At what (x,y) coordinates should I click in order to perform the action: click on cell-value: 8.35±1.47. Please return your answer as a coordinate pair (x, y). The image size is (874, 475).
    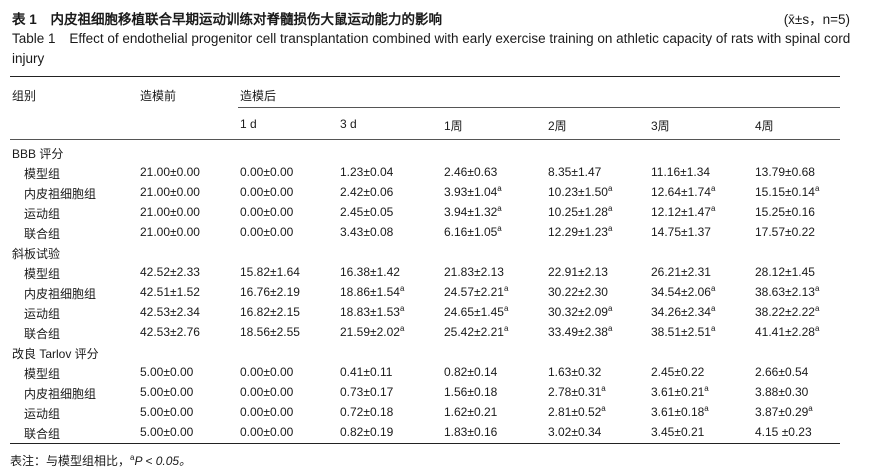
    Looking at the image, I should click on (575, 172).